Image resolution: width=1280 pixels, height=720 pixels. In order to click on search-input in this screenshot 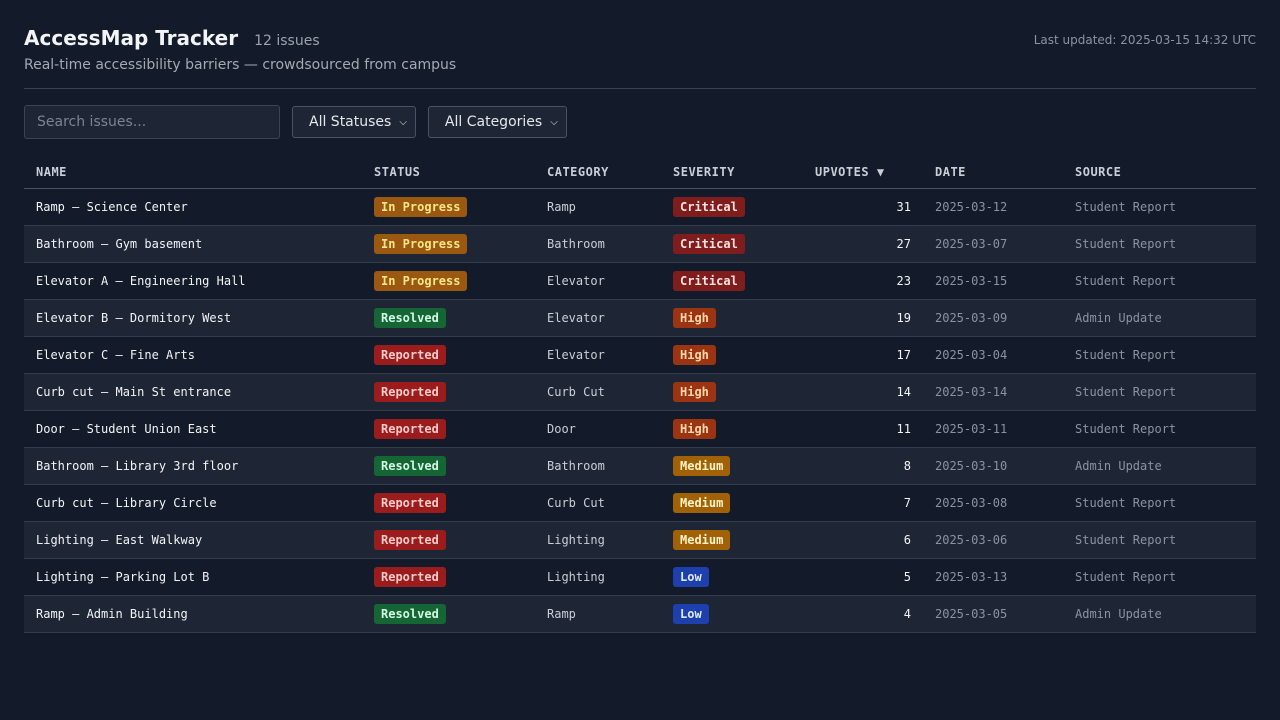, I will do `click(152, 122)`.